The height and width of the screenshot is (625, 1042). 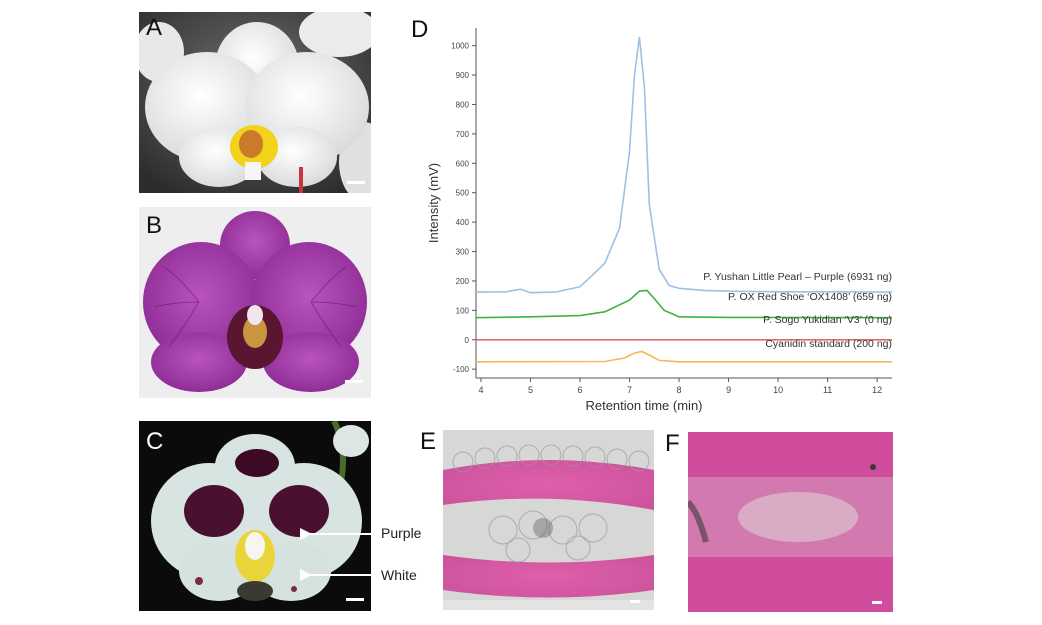 What do you see at coordinates (827, 390) in the screenshot?
I see `x-tick-label: 11` at bounding box center [827, 390].